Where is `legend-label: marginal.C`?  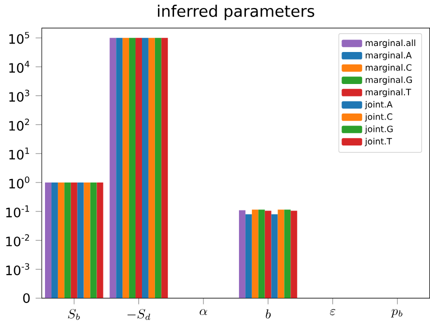
legend-label: marginal.C is located at coordinates (389, 68).